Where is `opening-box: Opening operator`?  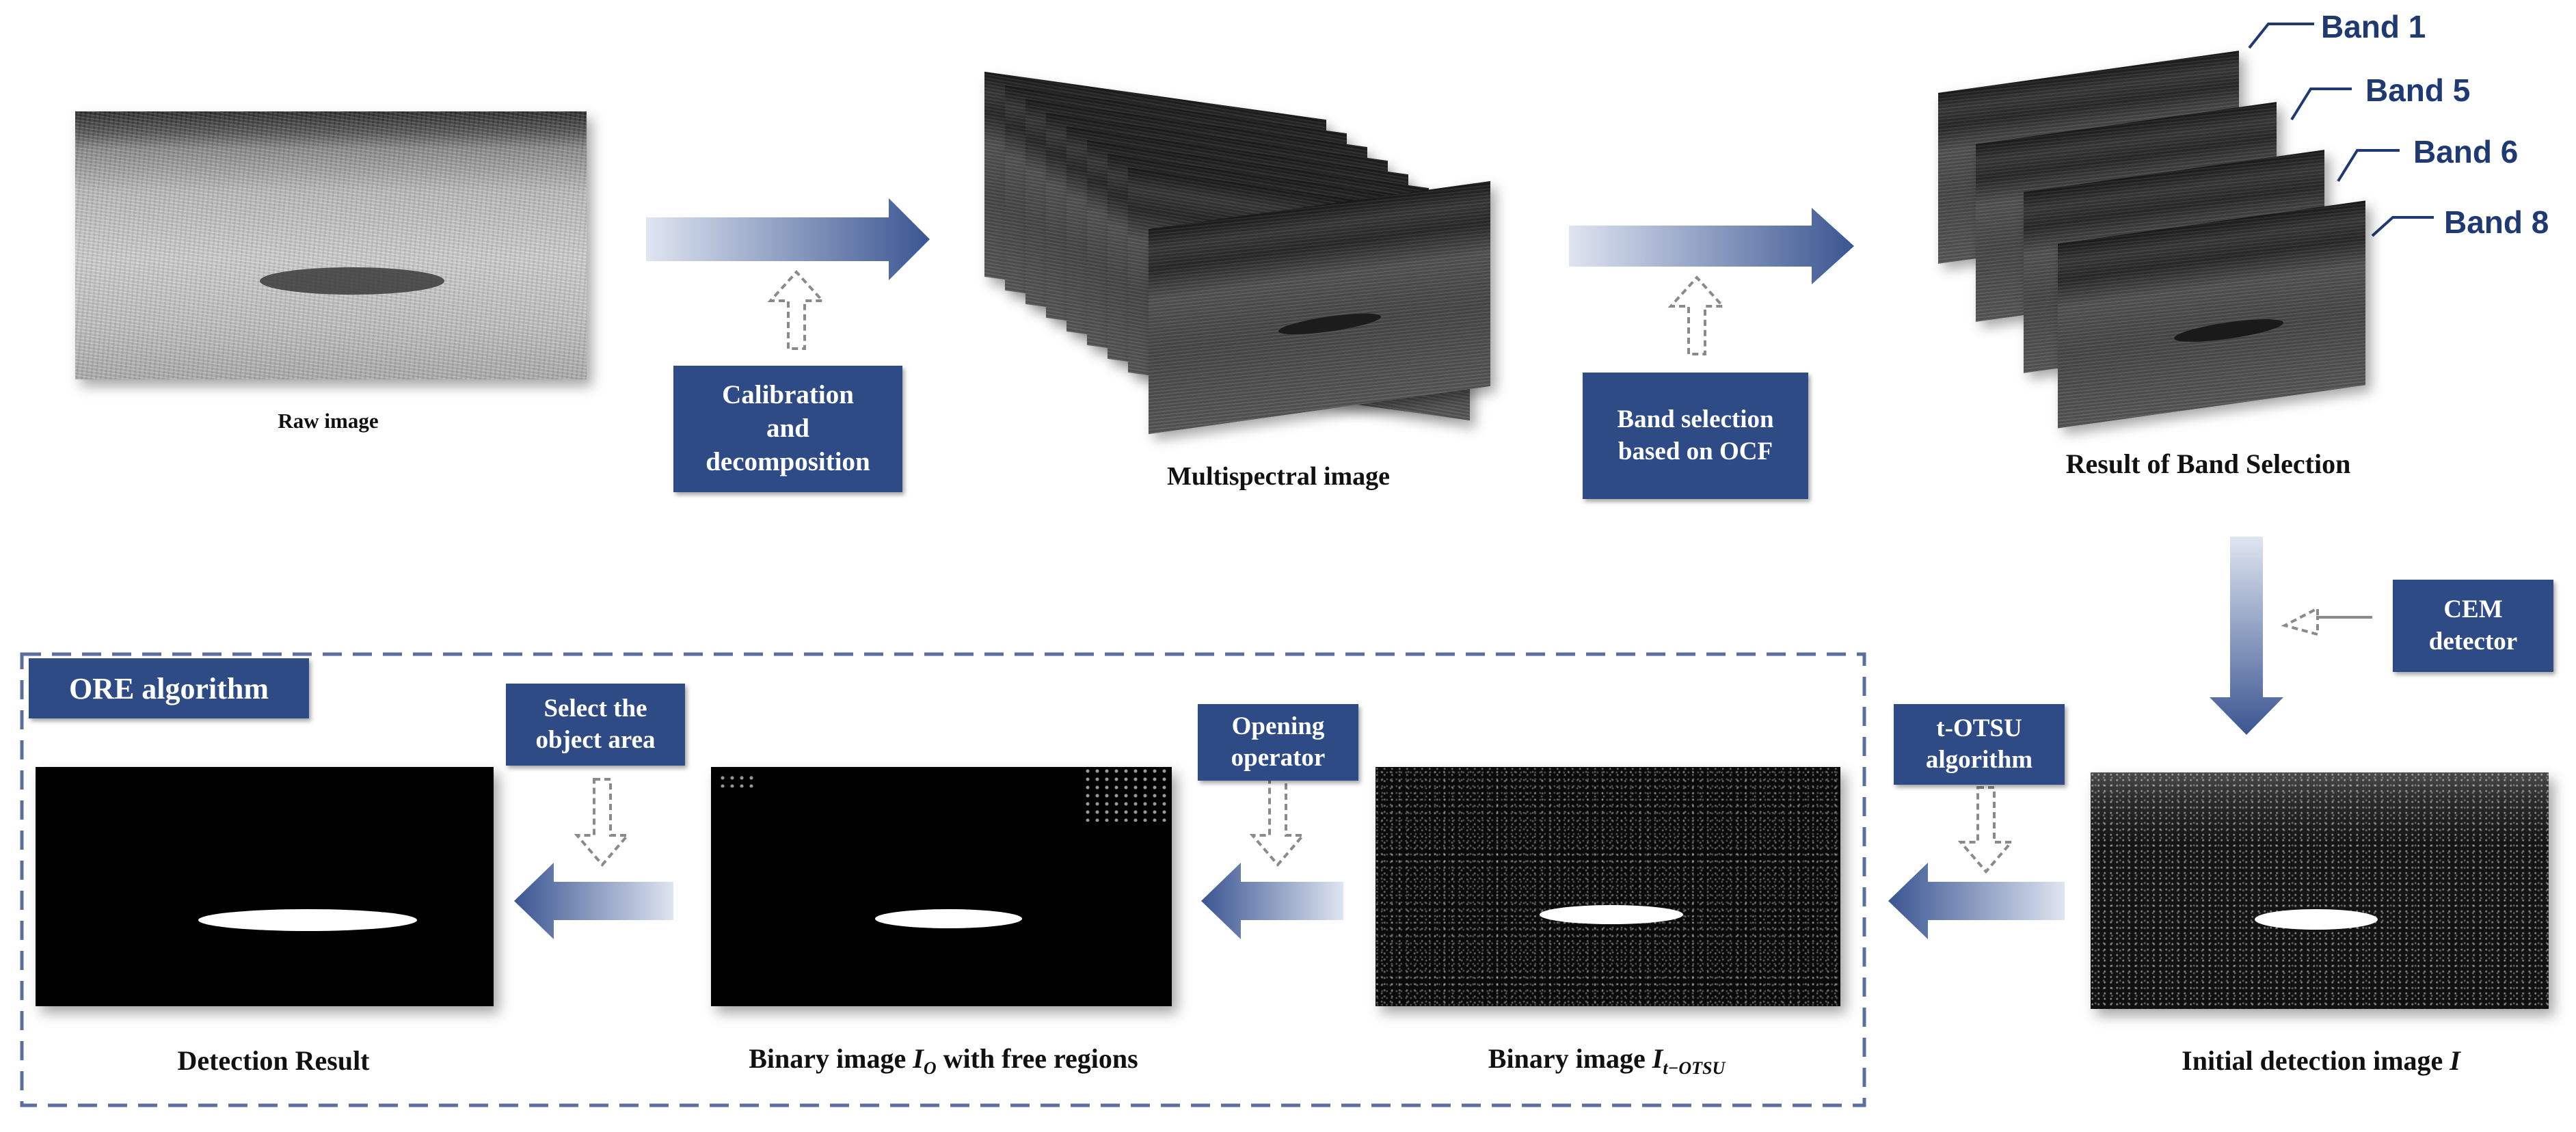 opening-box: Opening operator is located at coordinates (1278, 743).